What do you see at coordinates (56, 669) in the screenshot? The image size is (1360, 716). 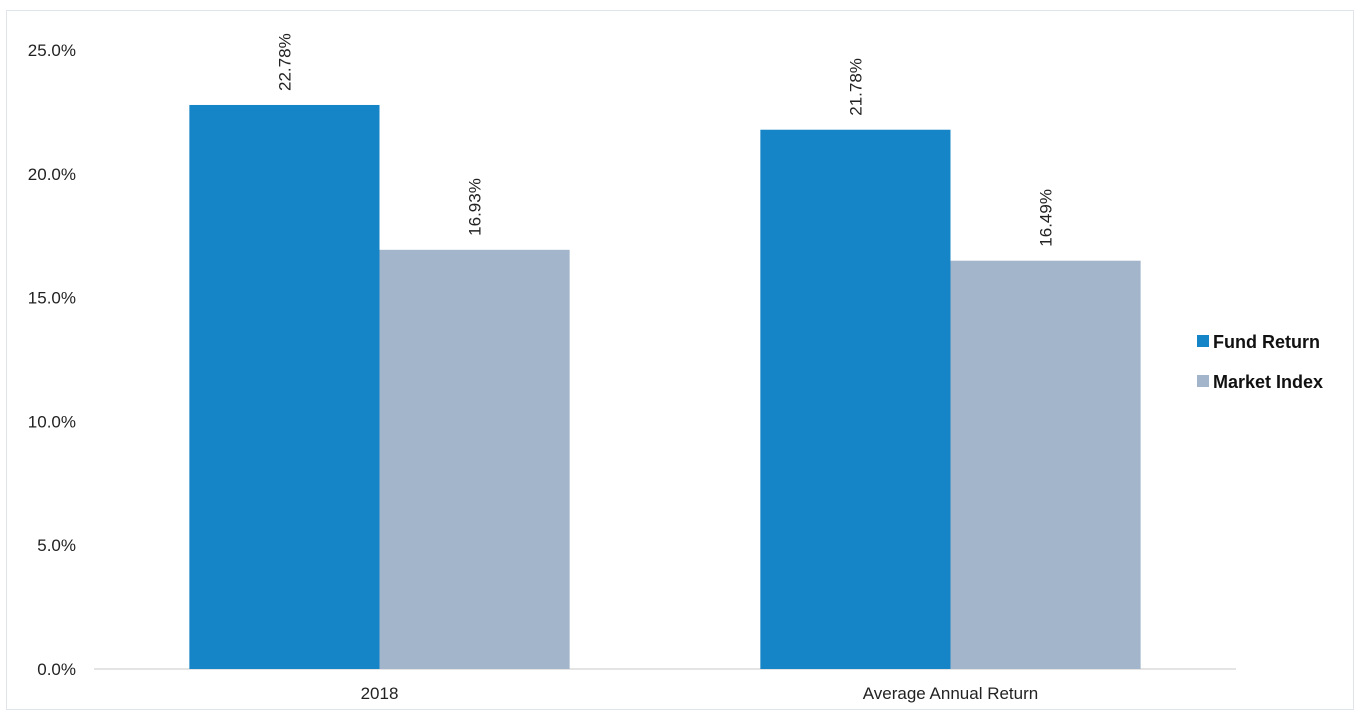 I see `y-tick-label: 0.0%` at bounding box center [56, 669].